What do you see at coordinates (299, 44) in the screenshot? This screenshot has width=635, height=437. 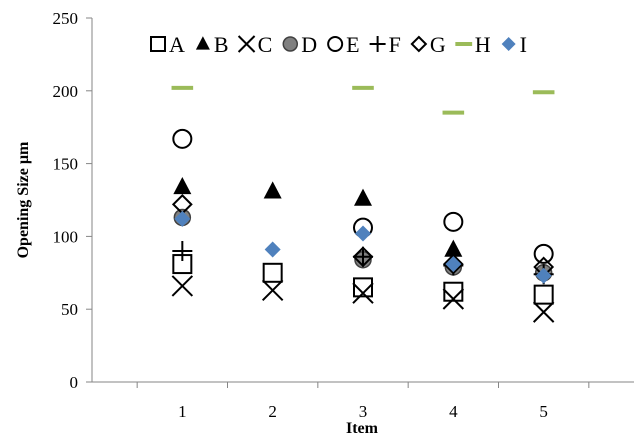 I see `legend-item-D: D` at bounding box center [299, 44].